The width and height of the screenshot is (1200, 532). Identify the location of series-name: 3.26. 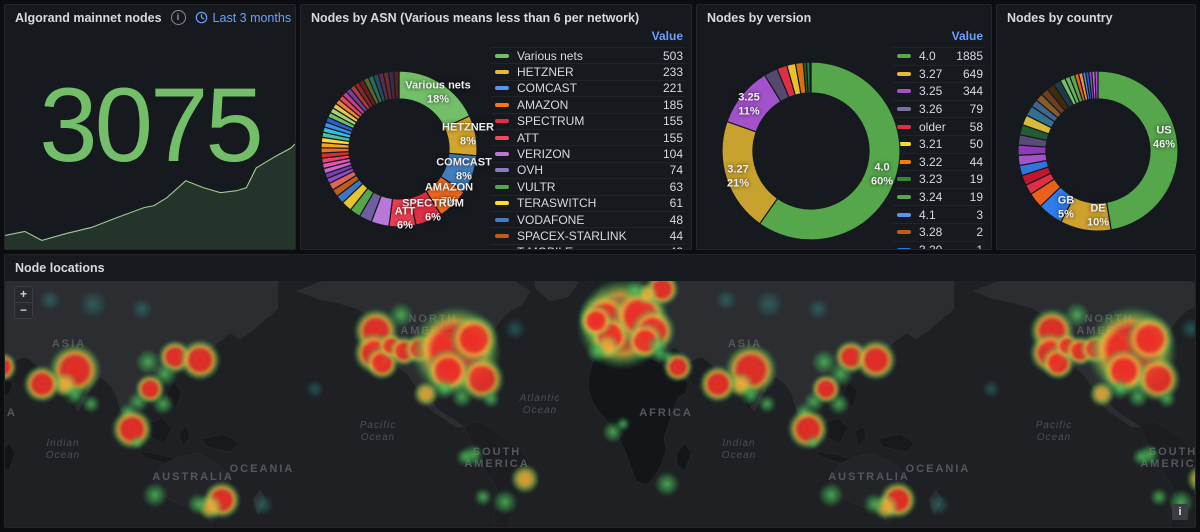
(931, 109).